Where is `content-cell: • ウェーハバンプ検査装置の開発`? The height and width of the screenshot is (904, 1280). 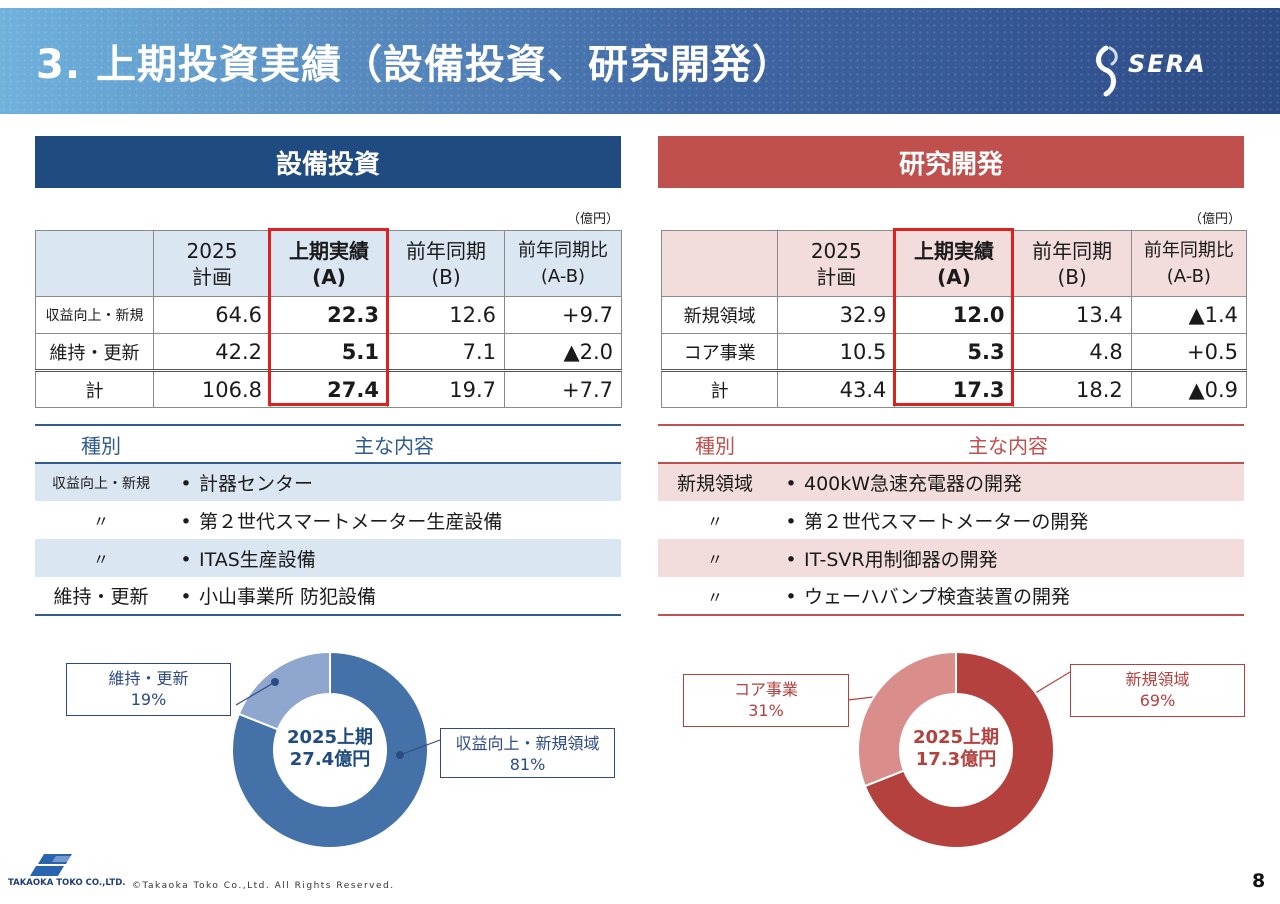 content-cell: • ウェーハバンプ検査装置の開発 is located at coordinates (1008, 596).